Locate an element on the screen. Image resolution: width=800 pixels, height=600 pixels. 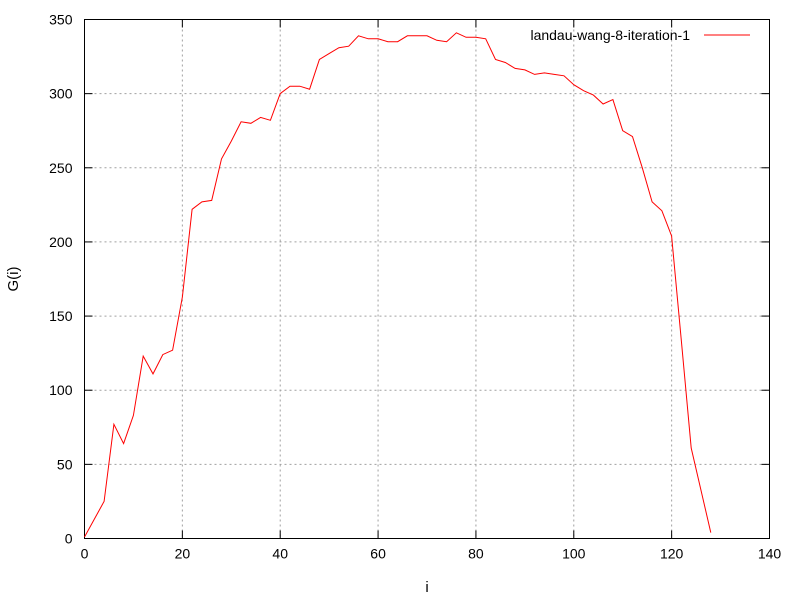
x-tick-label: 120 is located at coordinates (672, 554).